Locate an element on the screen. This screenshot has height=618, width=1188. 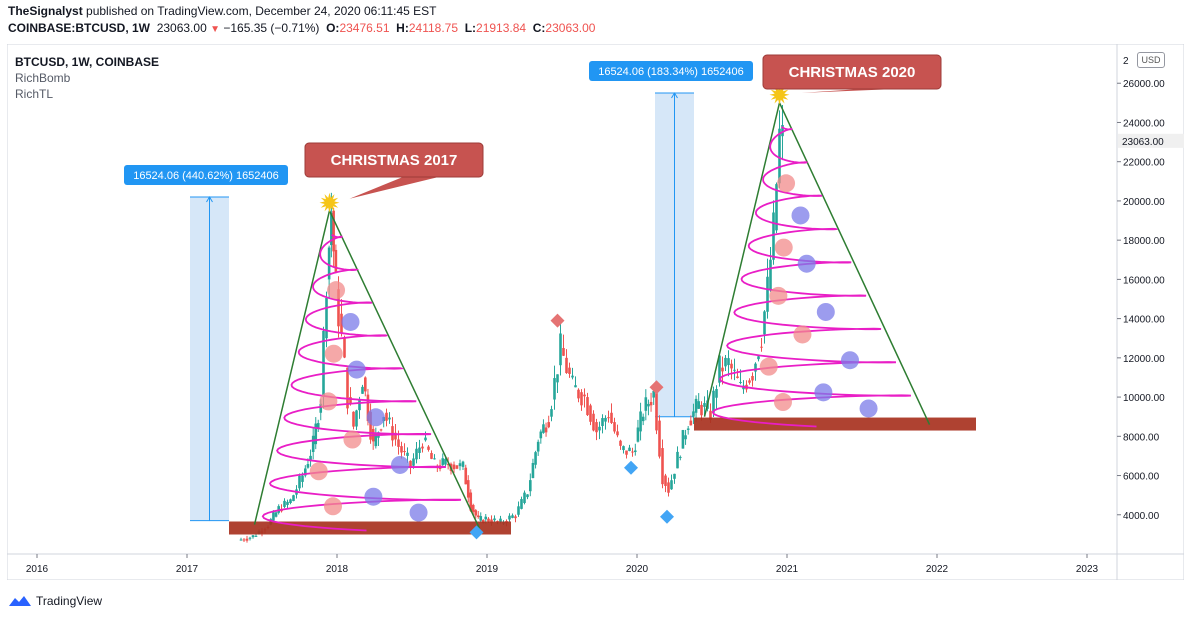
author-name: TheSignalyst is located at coordinates (45, 11).